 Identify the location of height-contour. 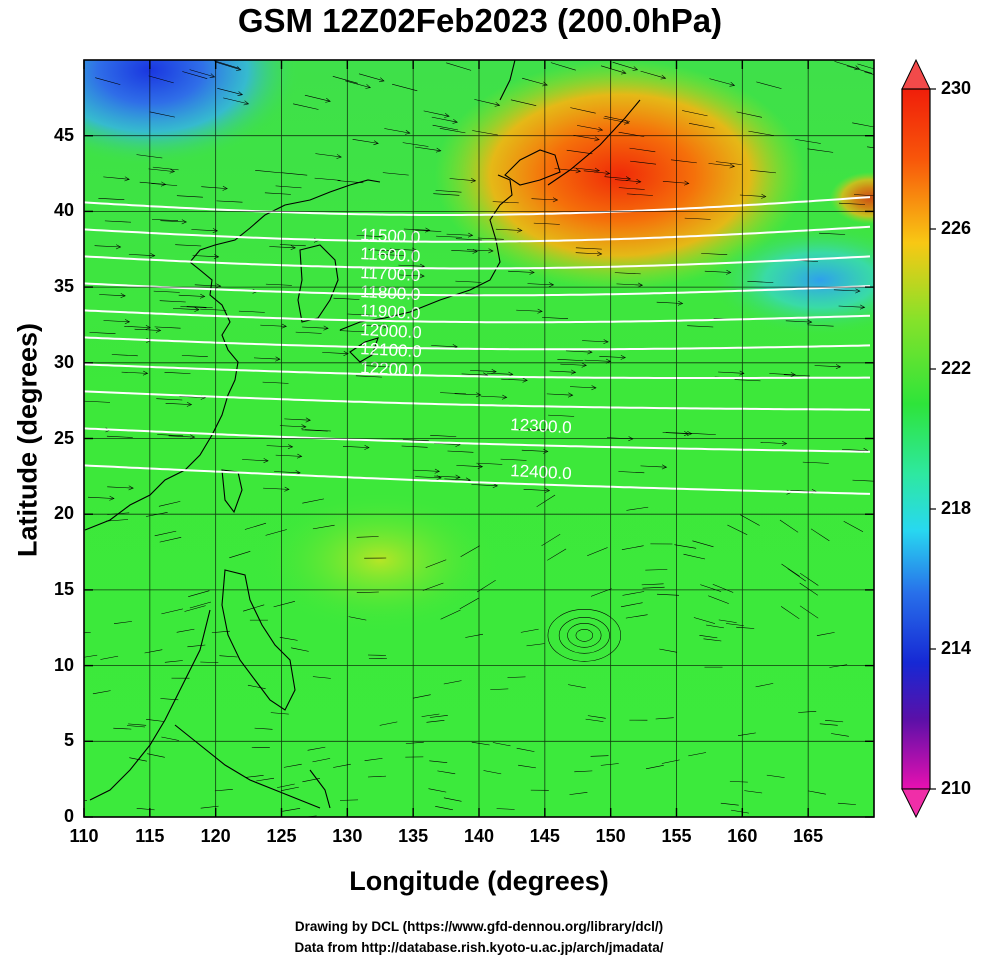
(477, 289).